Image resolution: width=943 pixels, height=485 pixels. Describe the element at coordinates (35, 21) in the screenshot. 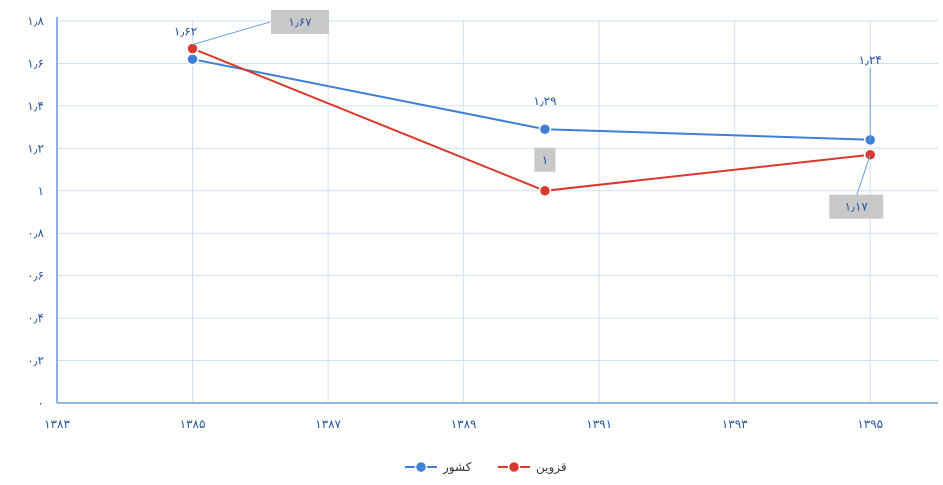

I see `y-tick-label: ۱٫۸` at that location.